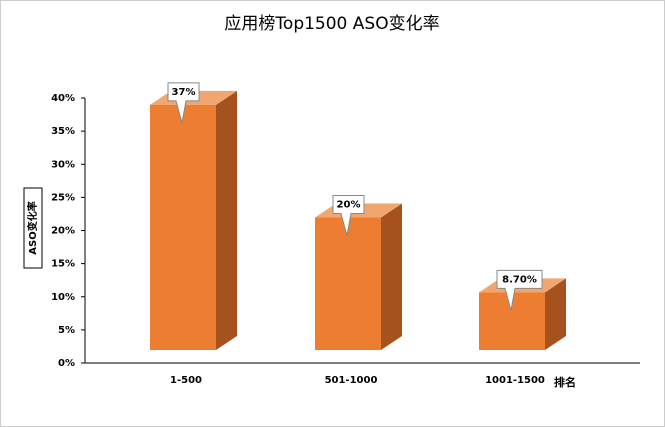 This screenshot has height=427, width=665. I want to click on value-label: 37%, so click(184, 92).